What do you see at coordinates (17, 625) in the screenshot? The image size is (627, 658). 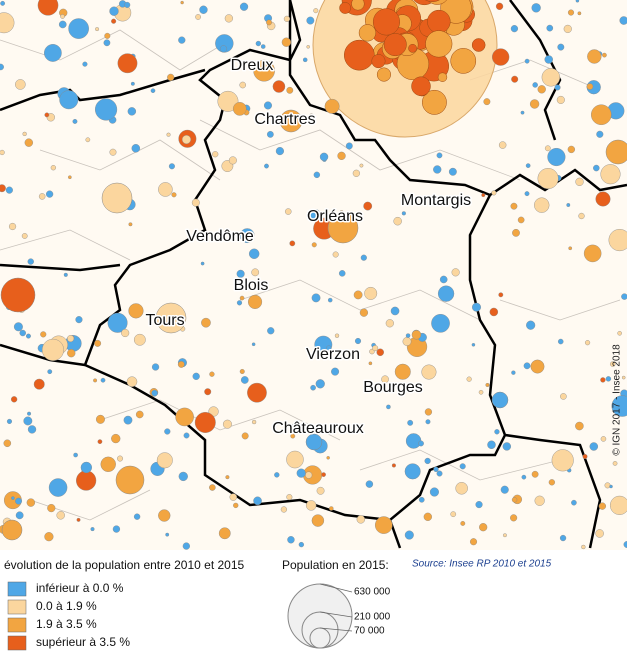 I see `legend-swatch` at bounding box center [17, 625].